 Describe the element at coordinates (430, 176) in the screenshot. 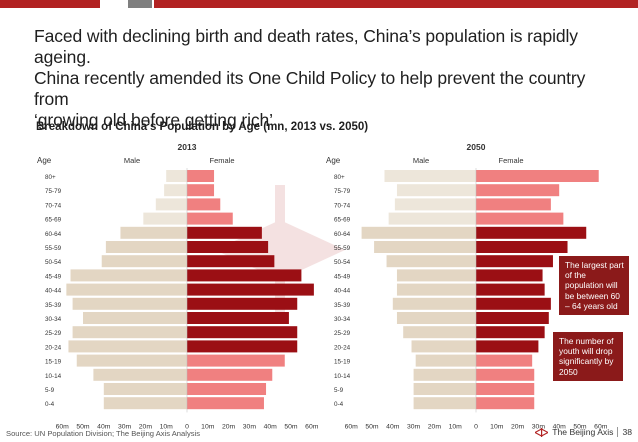

I see `bar-male-2050-80+` at that location.